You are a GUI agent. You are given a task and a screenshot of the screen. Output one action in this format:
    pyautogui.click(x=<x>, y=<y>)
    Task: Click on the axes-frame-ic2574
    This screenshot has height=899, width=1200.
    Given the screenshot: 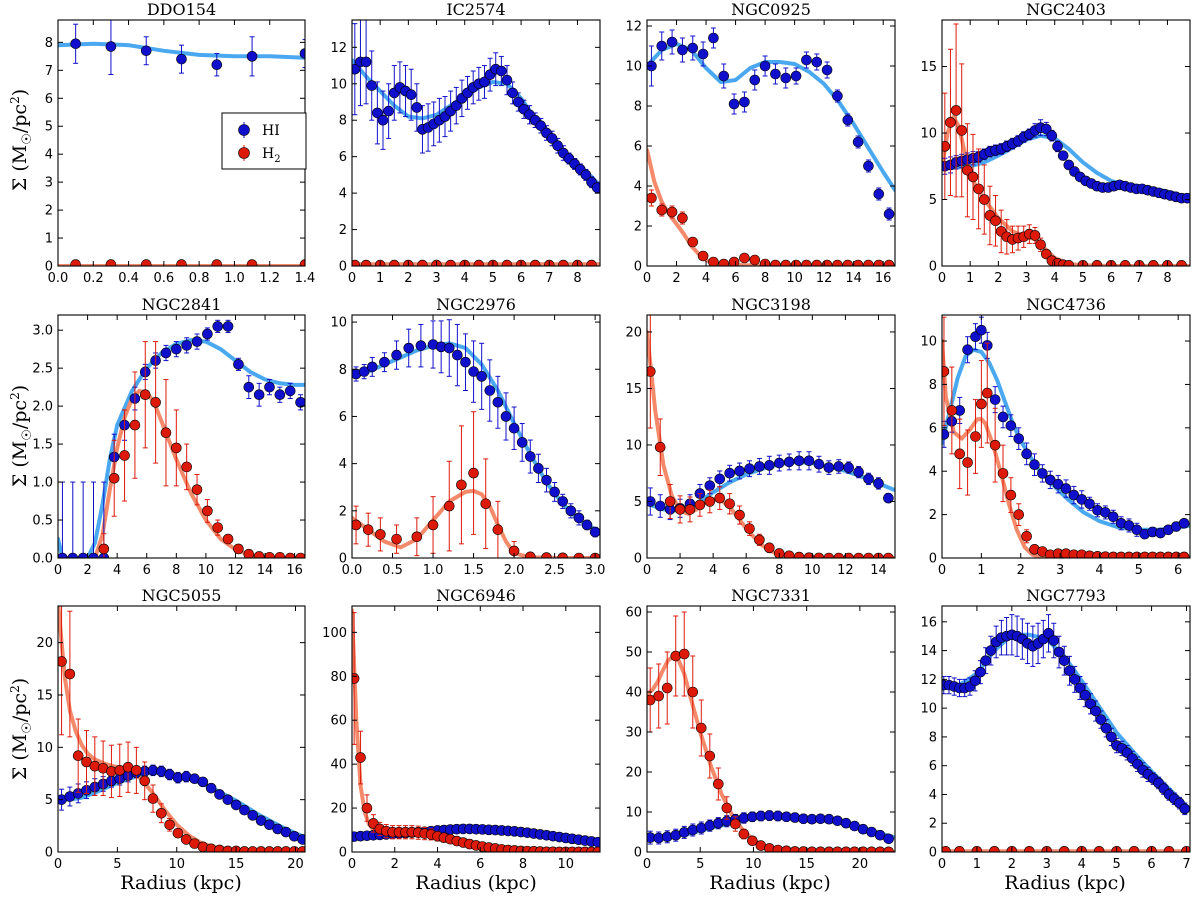 What is the action you would take?
    pyautogui.click(x=476, y=143)
    